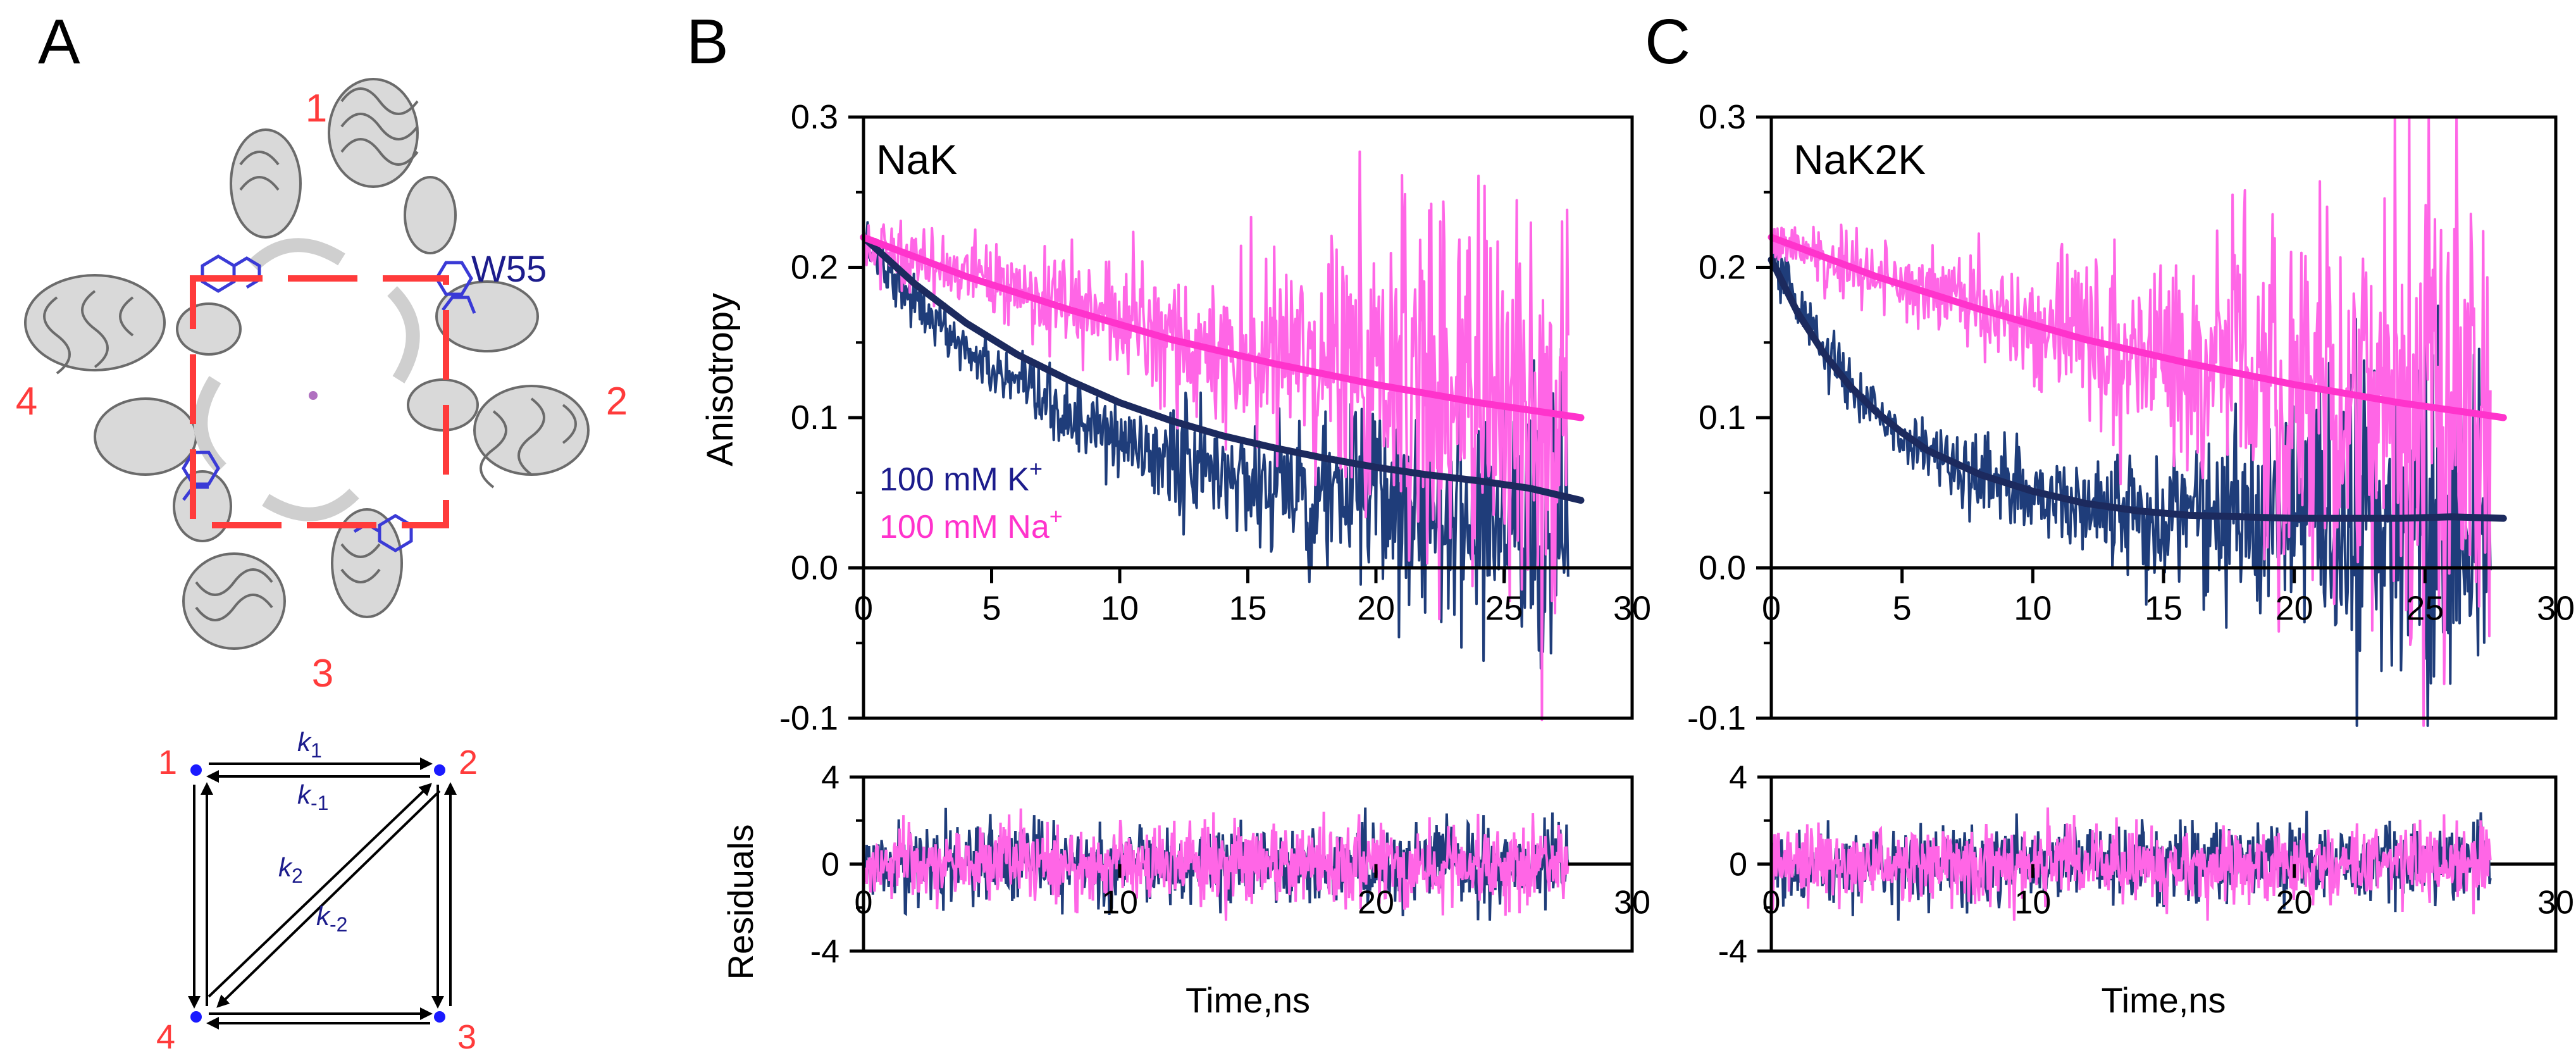  I want to click on scheme-node-2: 2, so click(468, 762).